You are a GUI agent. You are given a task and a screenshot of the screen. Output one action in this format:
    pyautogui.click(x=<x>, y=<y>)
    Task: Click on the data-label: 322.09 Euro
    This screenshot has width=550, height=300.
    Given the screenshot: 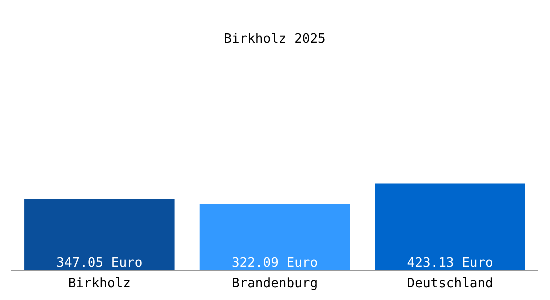 What is the action you would take?
    pyautogui.click(x=275, y=263)
    